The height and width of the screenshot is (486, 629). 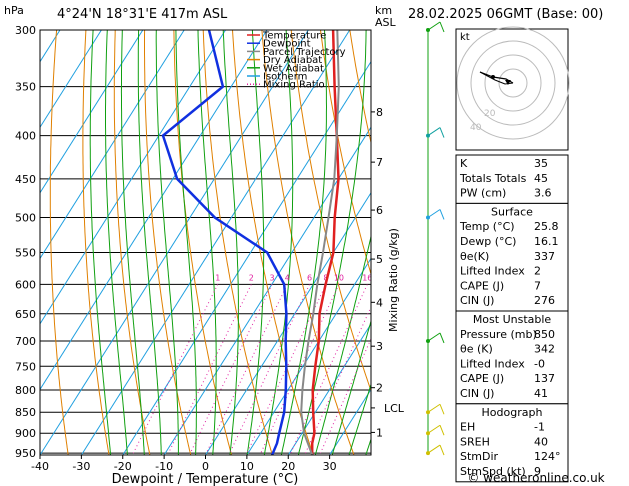 What do you see at coordinates (40, 466) in the screenshot?
I see `x-tick-label: -40` at bounding box center [40, 466].